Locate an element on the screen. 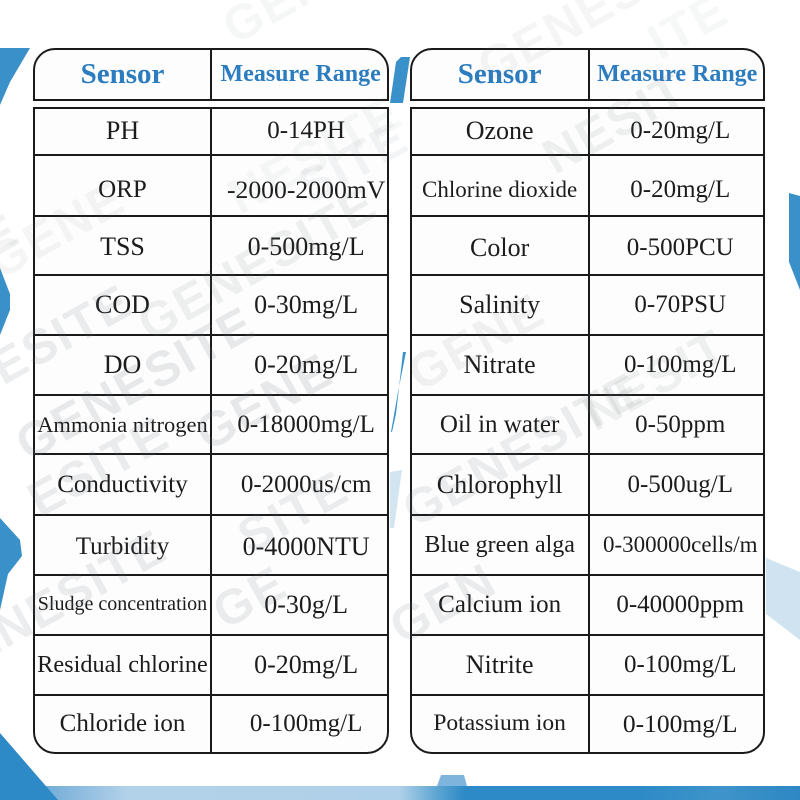 The height and width of the screenshot is (800, 800). svg-text: ITE is located at coordinates (688, 35).